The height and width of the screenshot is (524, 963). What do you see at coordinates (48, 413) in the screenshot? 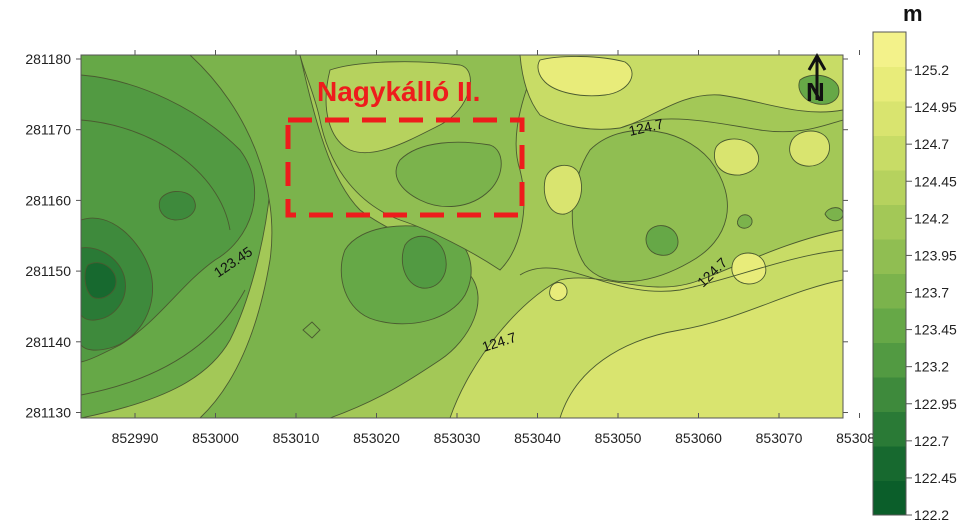
I see `y-tick-label: 281130` at bounding box center [48, 413].